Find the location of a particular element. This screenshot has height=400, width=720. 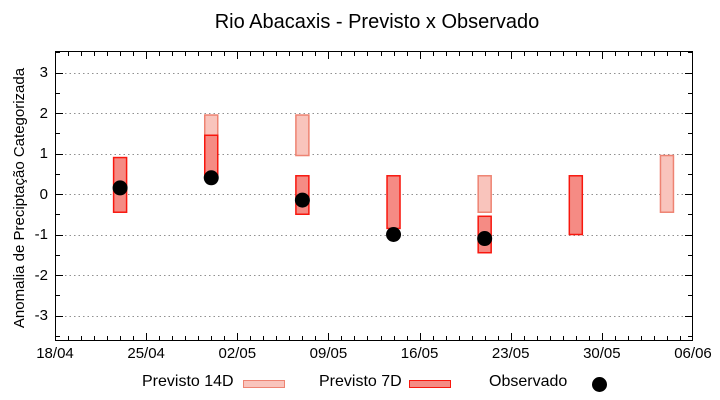

legend-label-previsto-7d: Previsto 7D is located at coordinates (360, 381).